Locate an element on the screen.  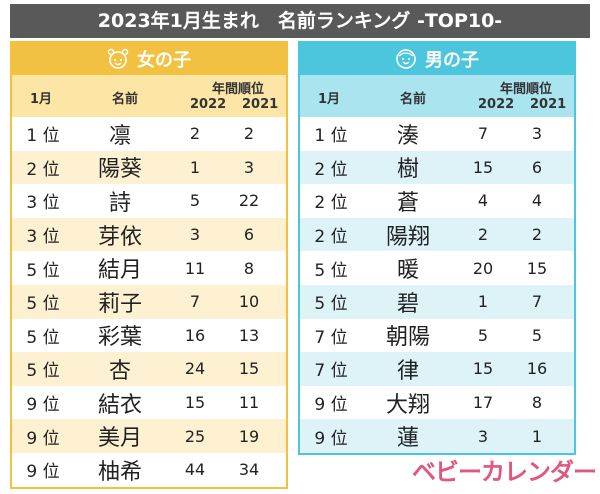
rank-2021-cell: 34 is located at coordinates (249, 470).